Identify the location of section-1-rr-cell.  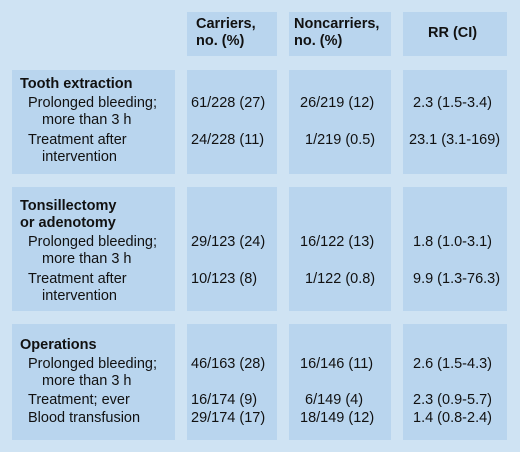
(455, 122).